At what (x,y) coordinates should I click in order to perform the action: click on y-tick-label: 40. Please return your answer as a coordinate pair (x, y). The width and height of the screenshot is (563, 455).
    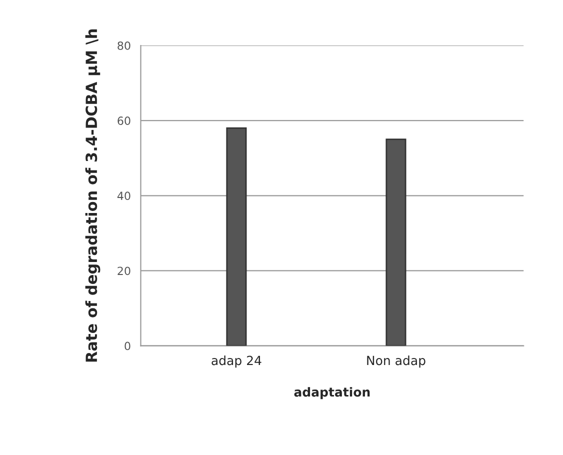
    Looking at the image, I should click on (123, 196).